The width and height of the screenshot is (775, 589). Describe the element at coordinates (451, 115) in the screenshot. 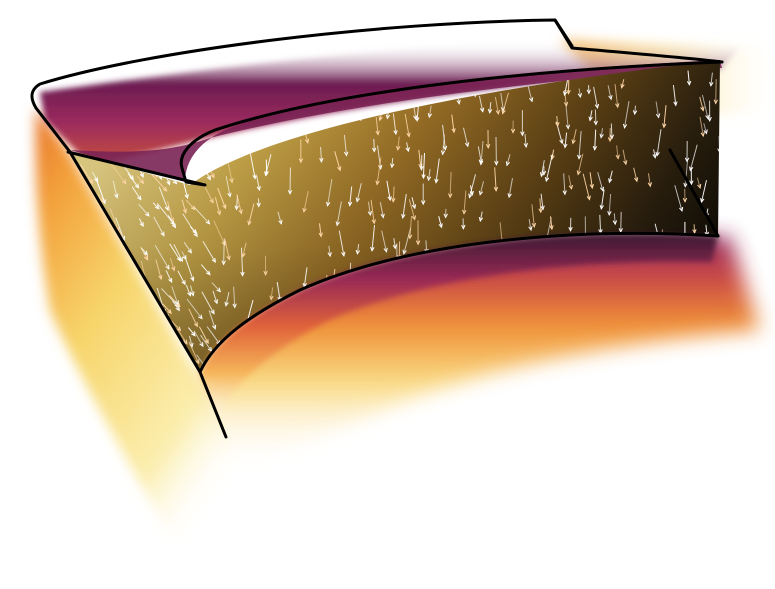

I see `outline-step-arc` at that location.